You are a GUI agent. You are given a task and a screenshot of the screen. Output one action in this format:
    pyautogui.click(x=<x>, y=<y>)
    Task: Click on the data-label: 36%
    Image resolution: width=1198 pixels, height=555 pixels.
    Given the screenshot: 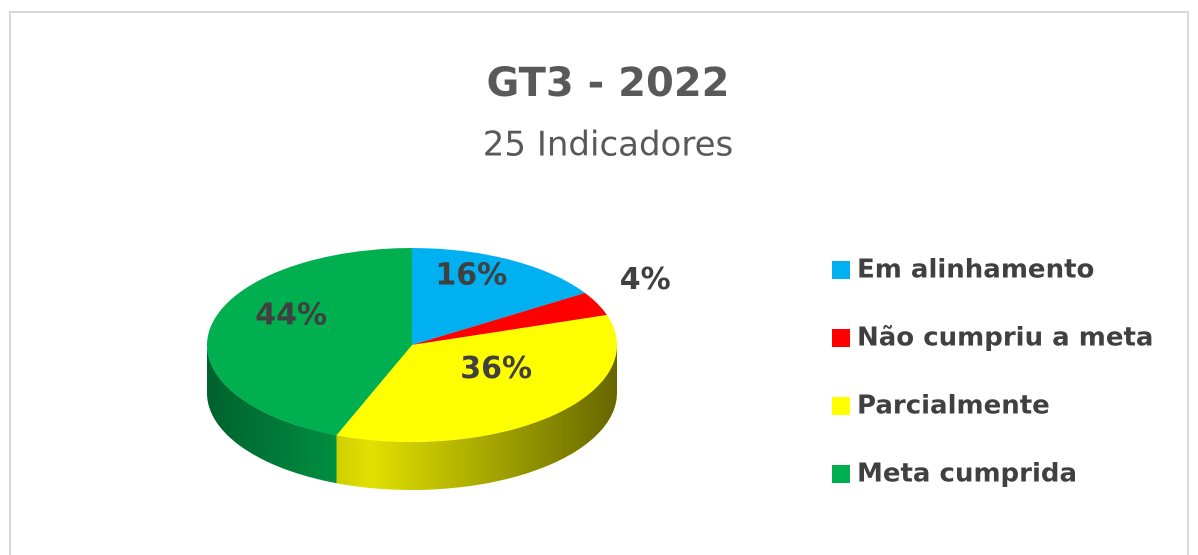 What is the action you would take?
    pyautogui.click(x=496, y=368)
    